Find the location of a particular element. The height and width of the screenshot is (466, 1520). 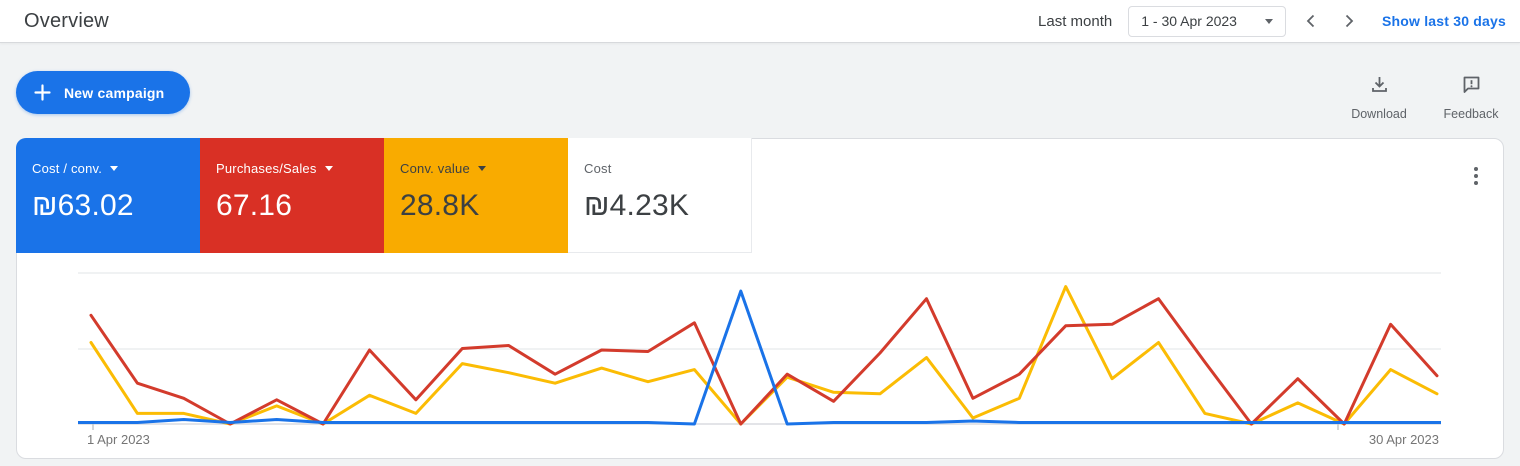

previous-period-button is located at coordinates (1311, 21).